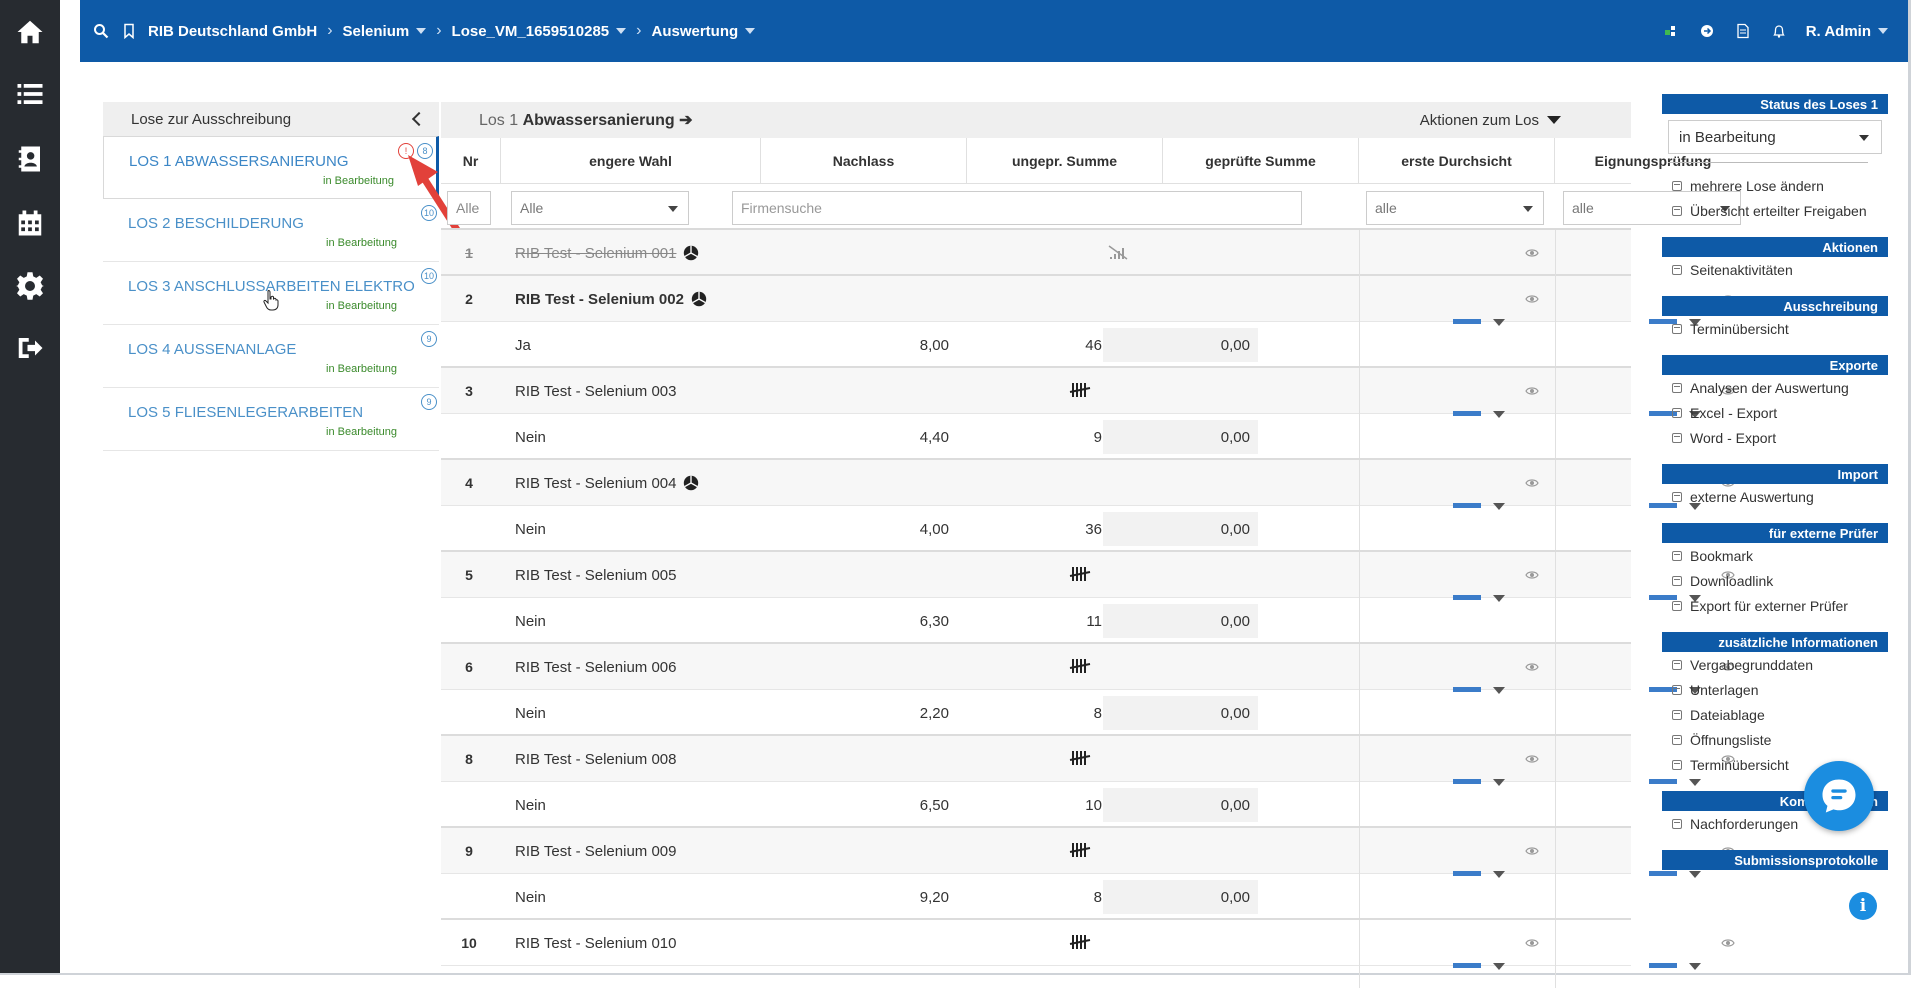  Describe the element at coordinates (1455, 208) in the screenshot. I see `erste-filter: alle` at that location.